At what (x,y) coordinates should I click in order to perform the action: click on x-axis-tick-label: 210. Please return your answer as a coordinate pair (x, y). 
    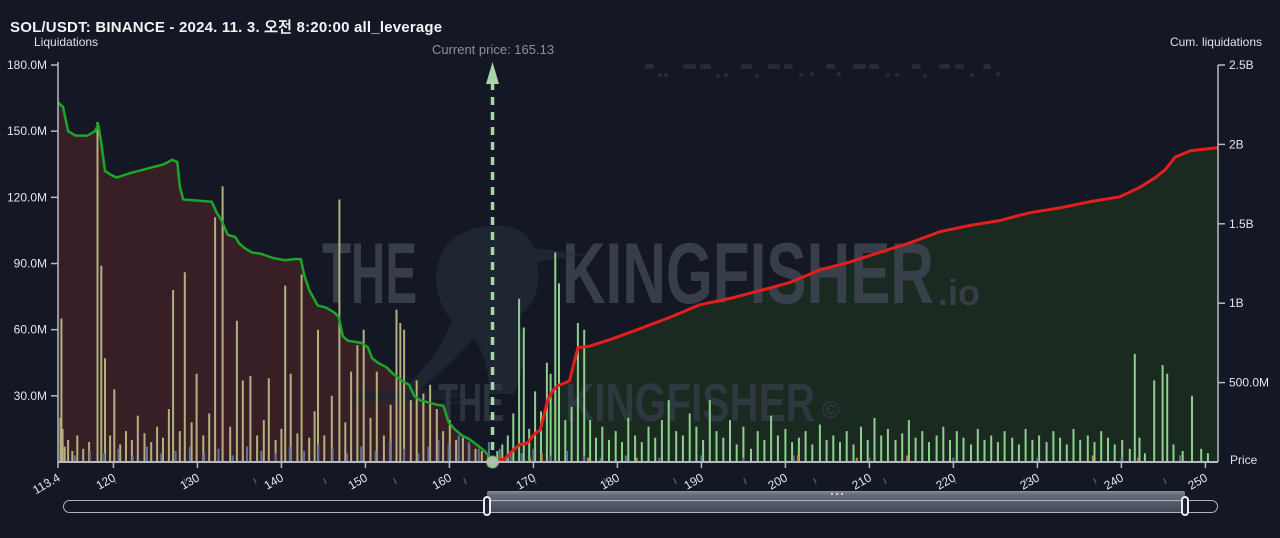
    Looking at the image, I should click on (862, 481).